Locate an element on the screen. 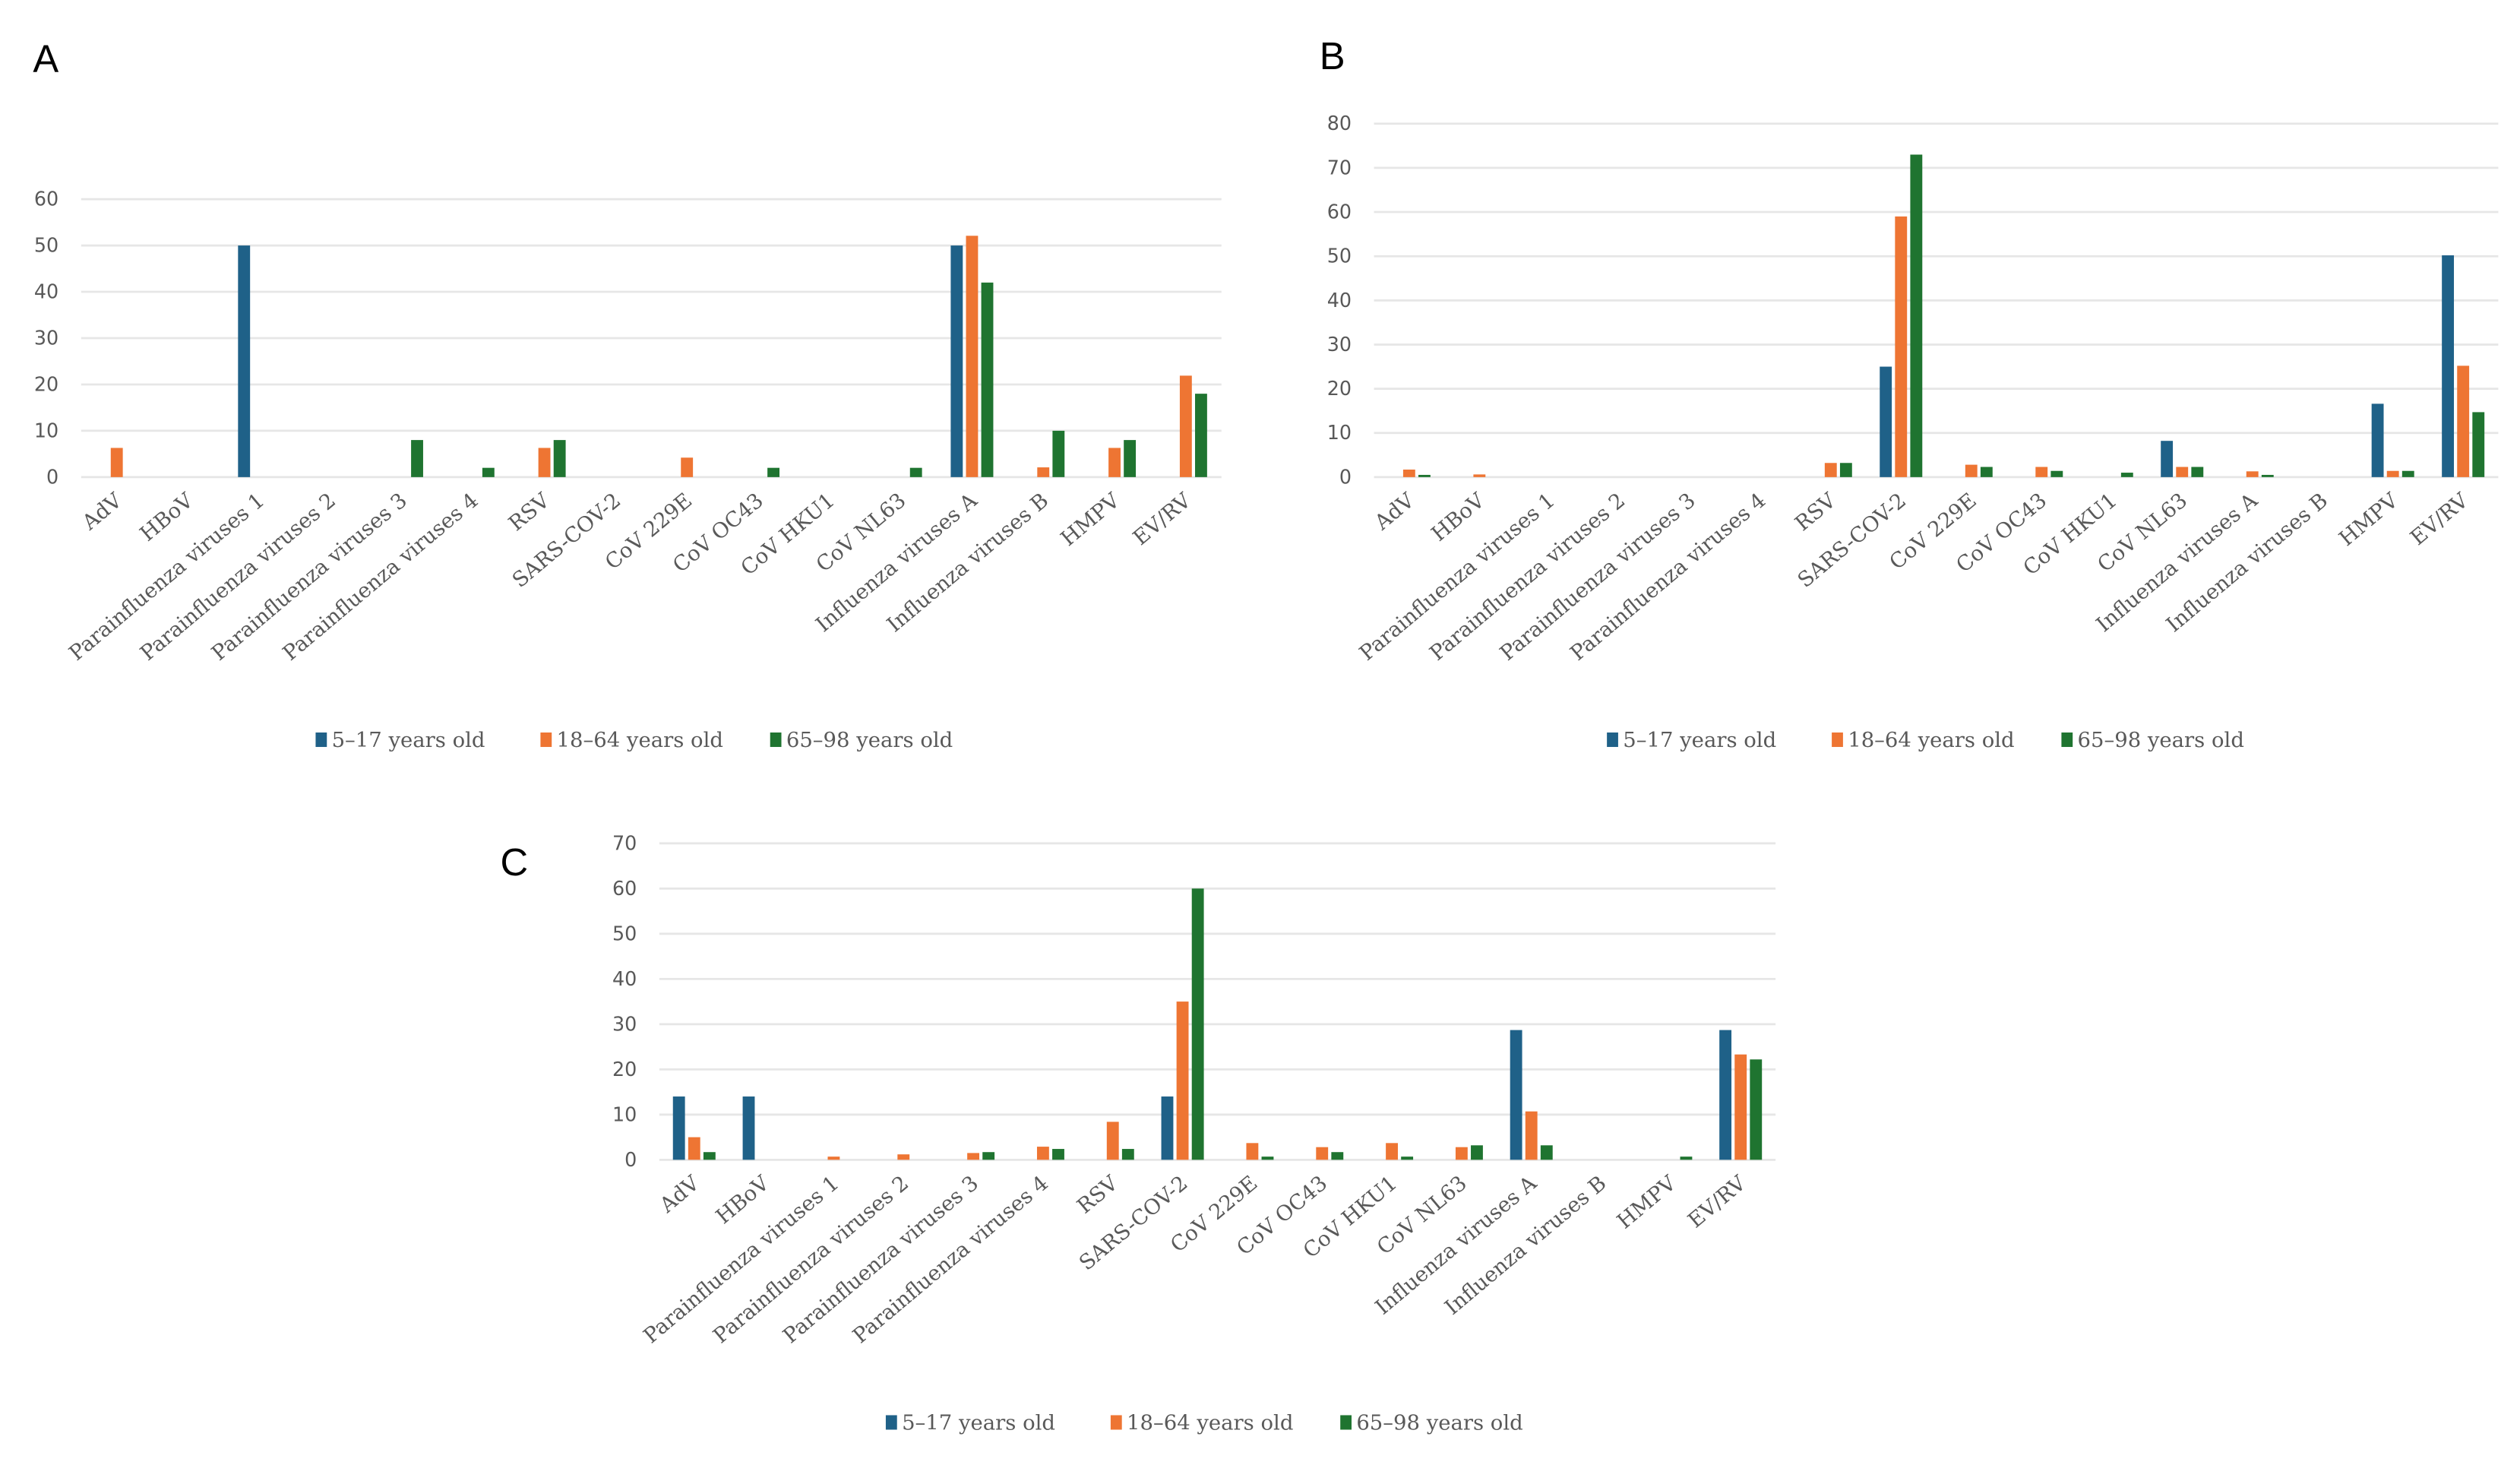 This screenshot has height=1465, width=2520. y-tick-label: 50 is located at coordinates (624, 933).